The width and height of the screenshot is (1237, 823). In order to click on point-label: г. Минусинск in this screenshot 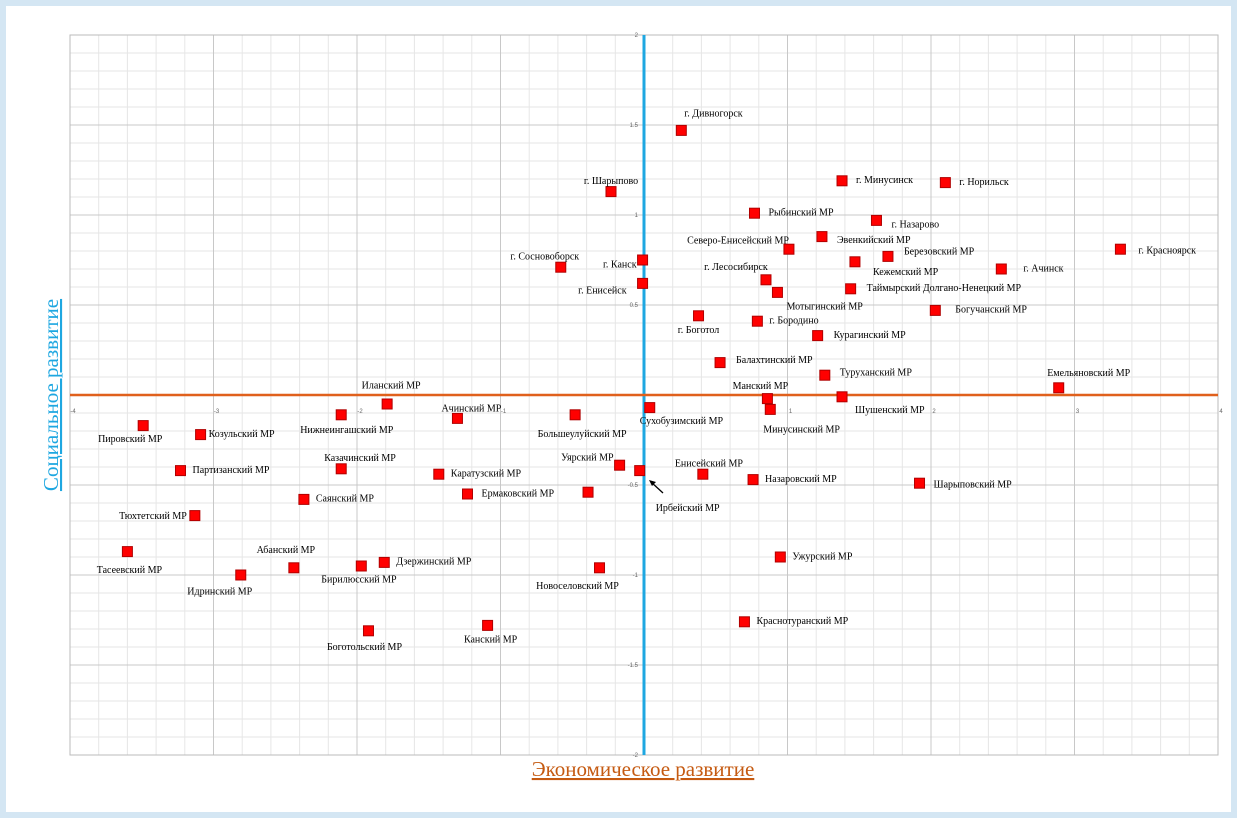, I will do `click(884, 180)`.